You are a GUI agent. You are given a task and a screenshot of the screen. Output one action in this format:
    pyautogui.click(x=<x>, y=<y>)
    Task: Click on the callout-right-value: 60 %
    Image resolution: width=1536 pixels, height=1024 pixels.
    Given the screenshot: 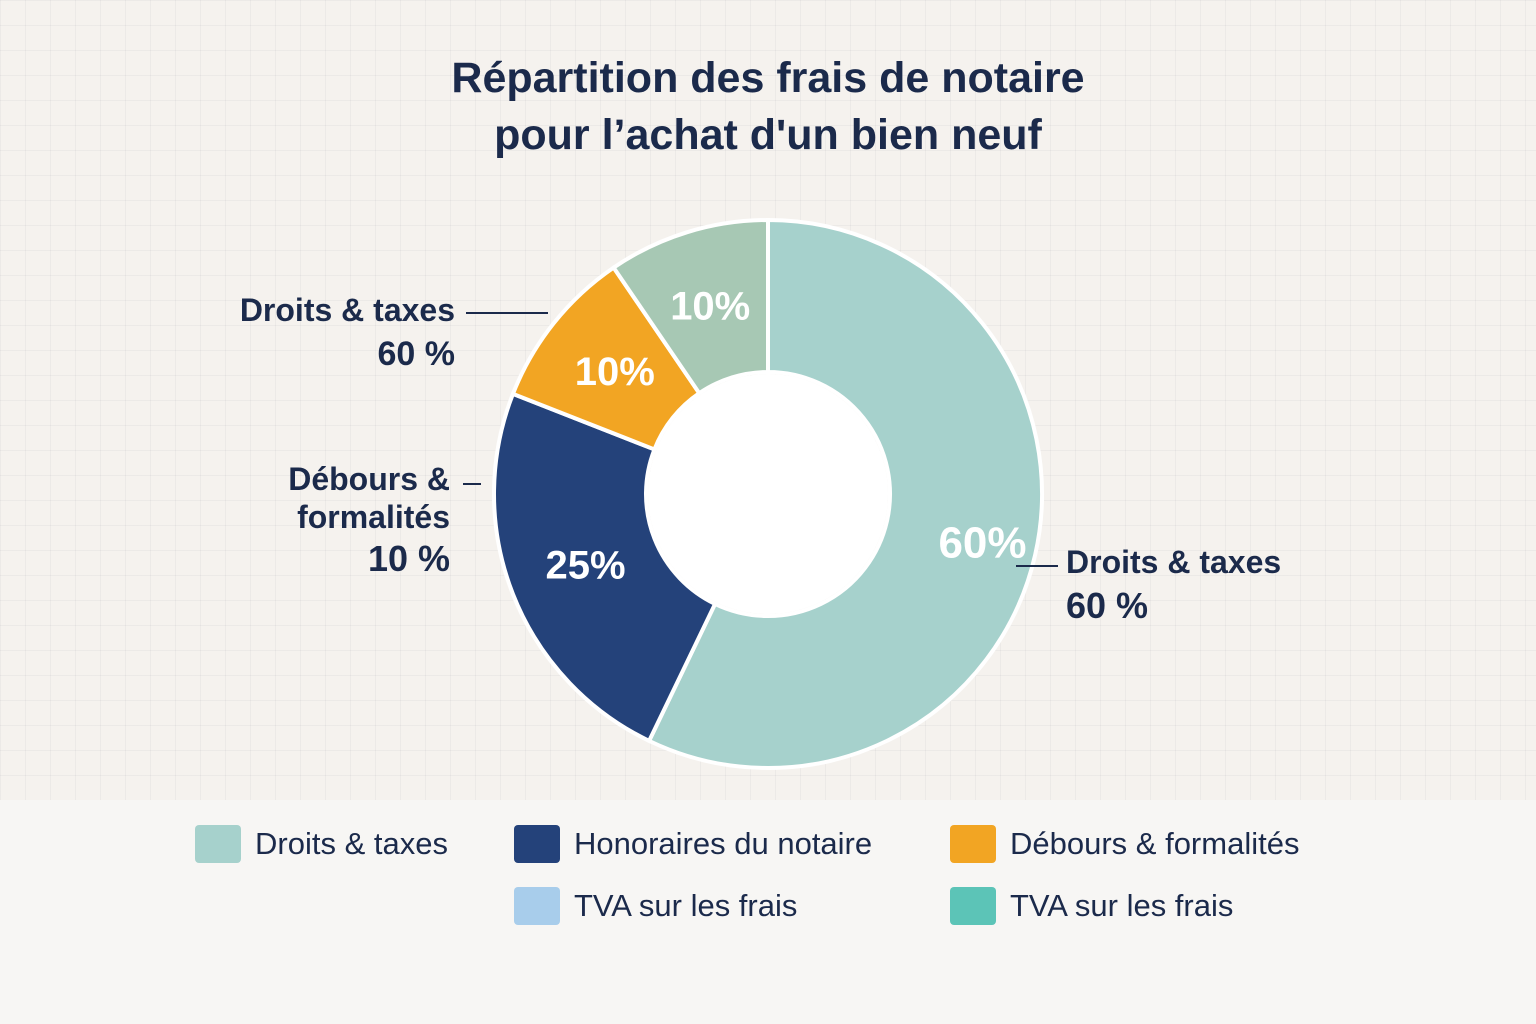 What is the action you would take?
    pyautogui.click(x=1107, y=605)
    